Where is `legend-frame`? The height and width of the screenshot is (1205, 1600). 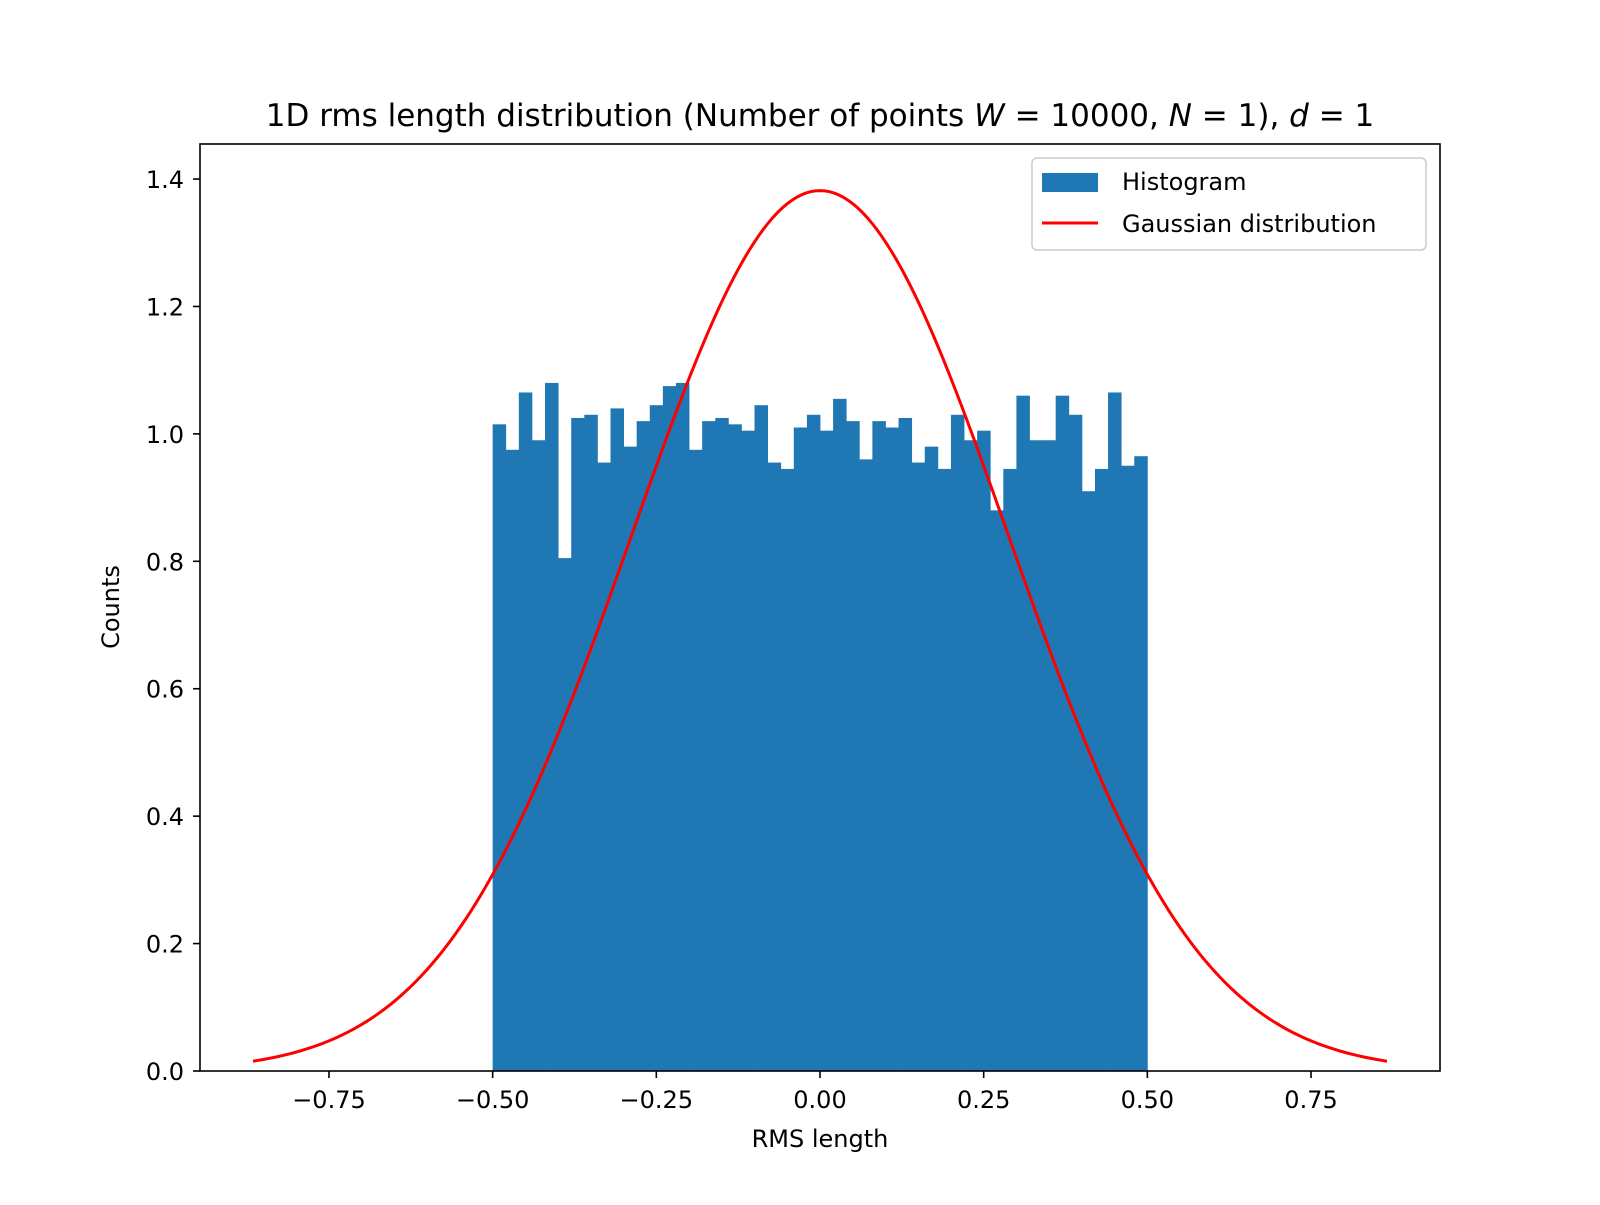
legend-frame is located at coordinates (1229, 204).